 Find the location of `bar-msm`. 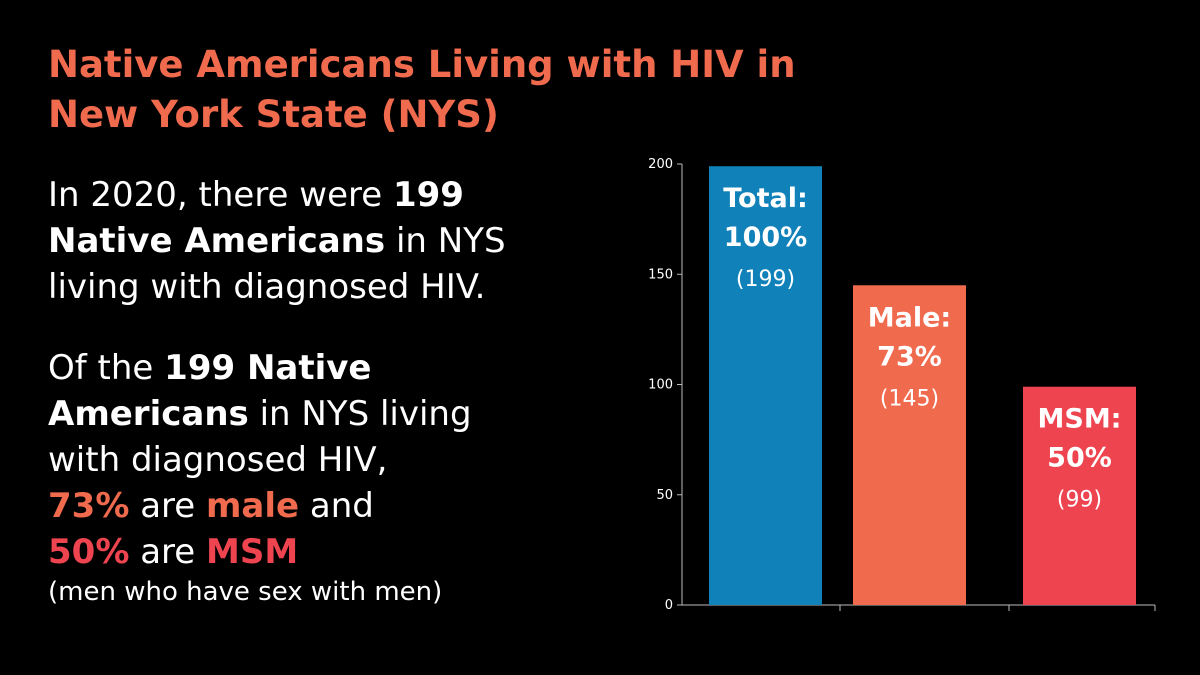

bar-msm is located at coordinates (1079, 495).